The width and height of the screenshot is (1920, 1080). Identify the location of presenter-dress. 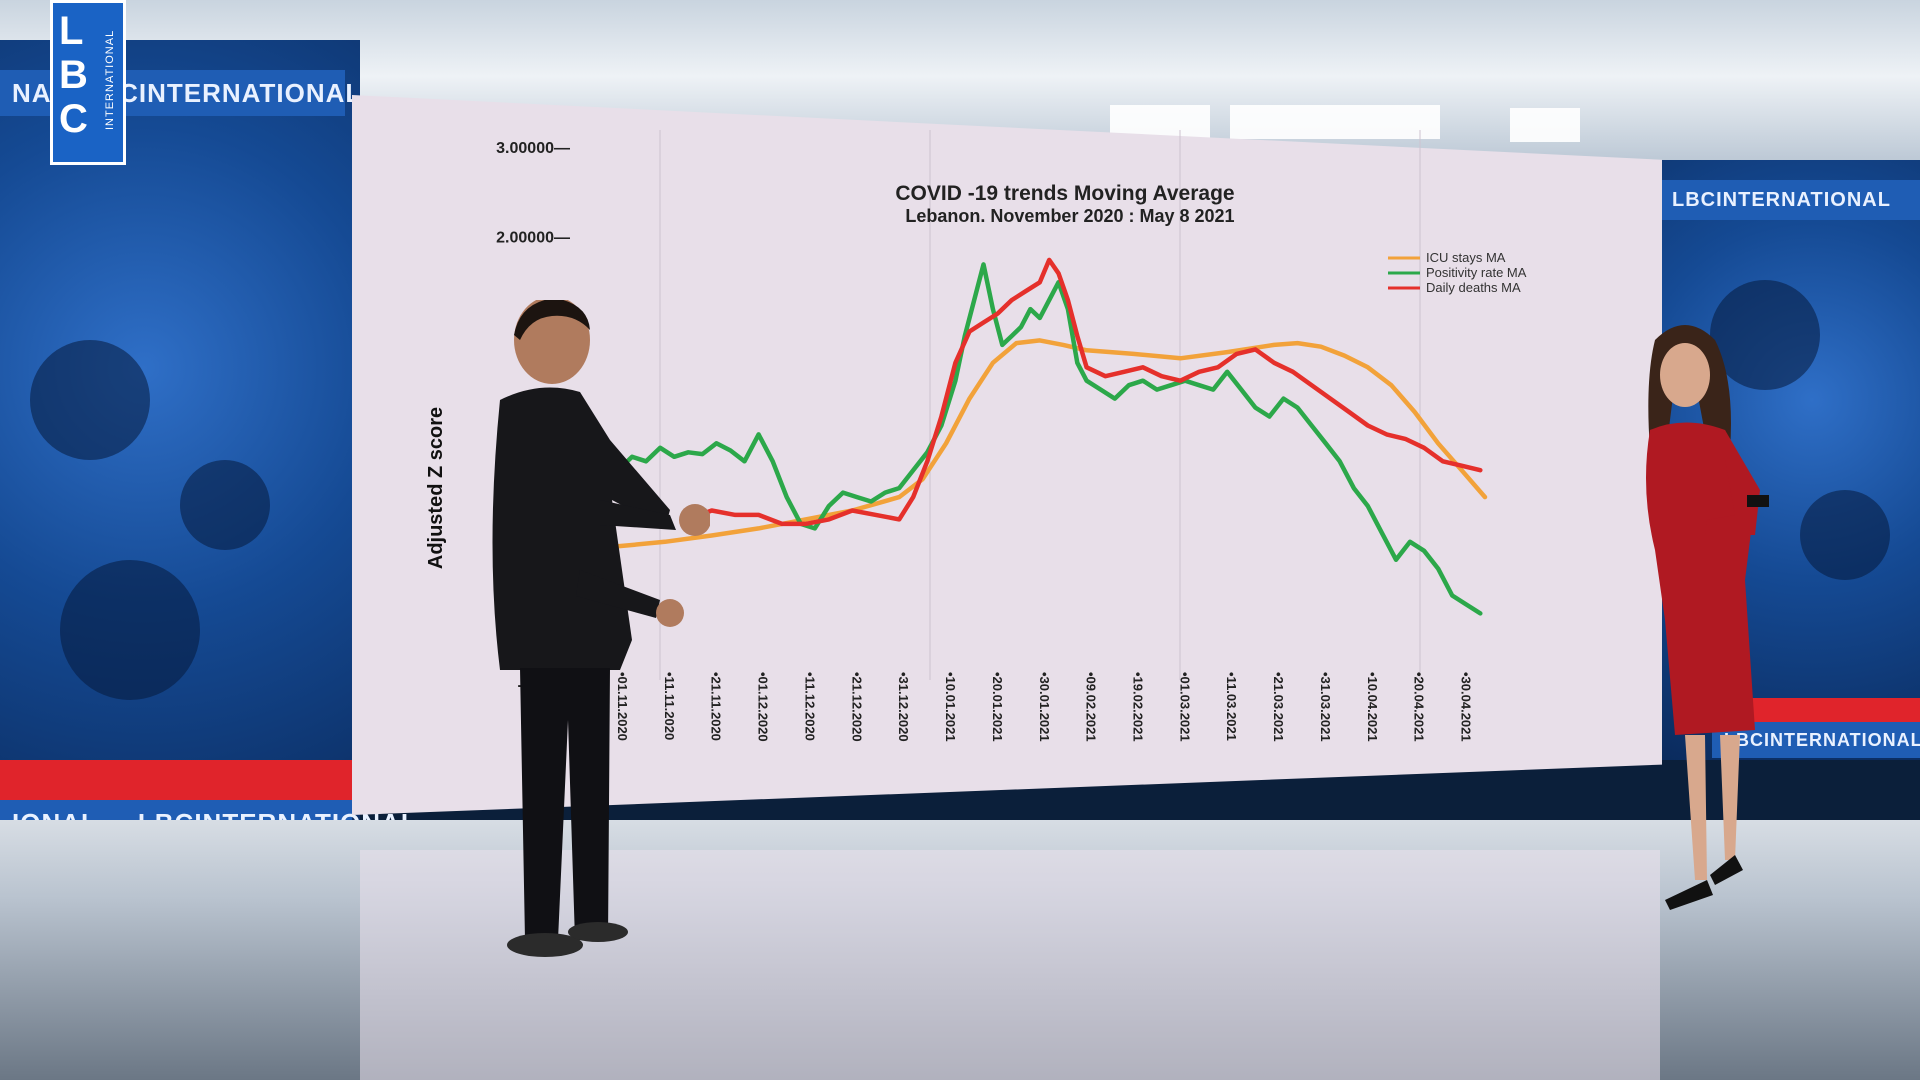
(1700, 578).